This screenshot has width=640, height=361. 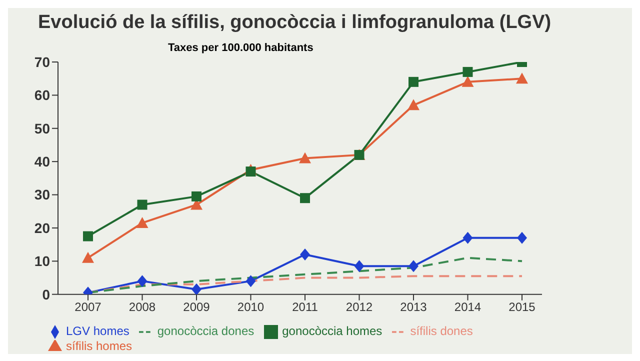 I want to click on x-tick-label: 2013, so click(x=414, y=307).